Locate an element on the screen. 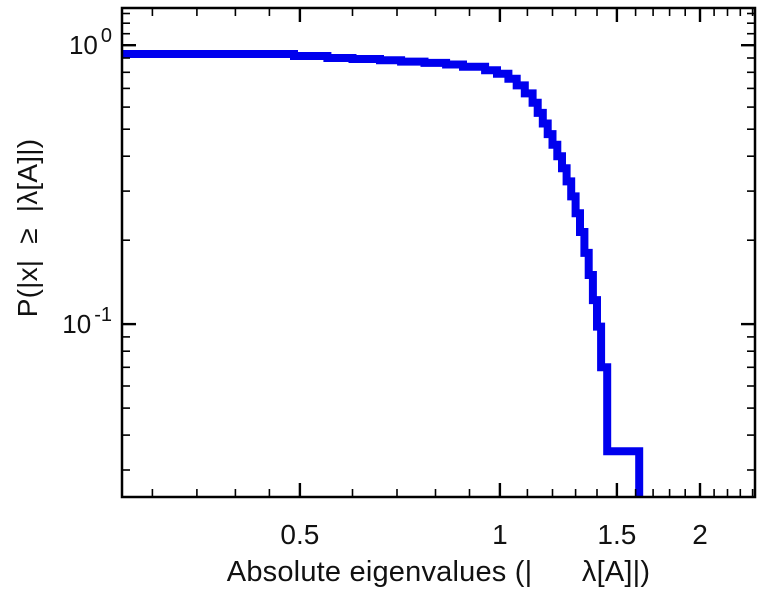  y-tick-label: 10 -1 is located at coordinates (87, 321).